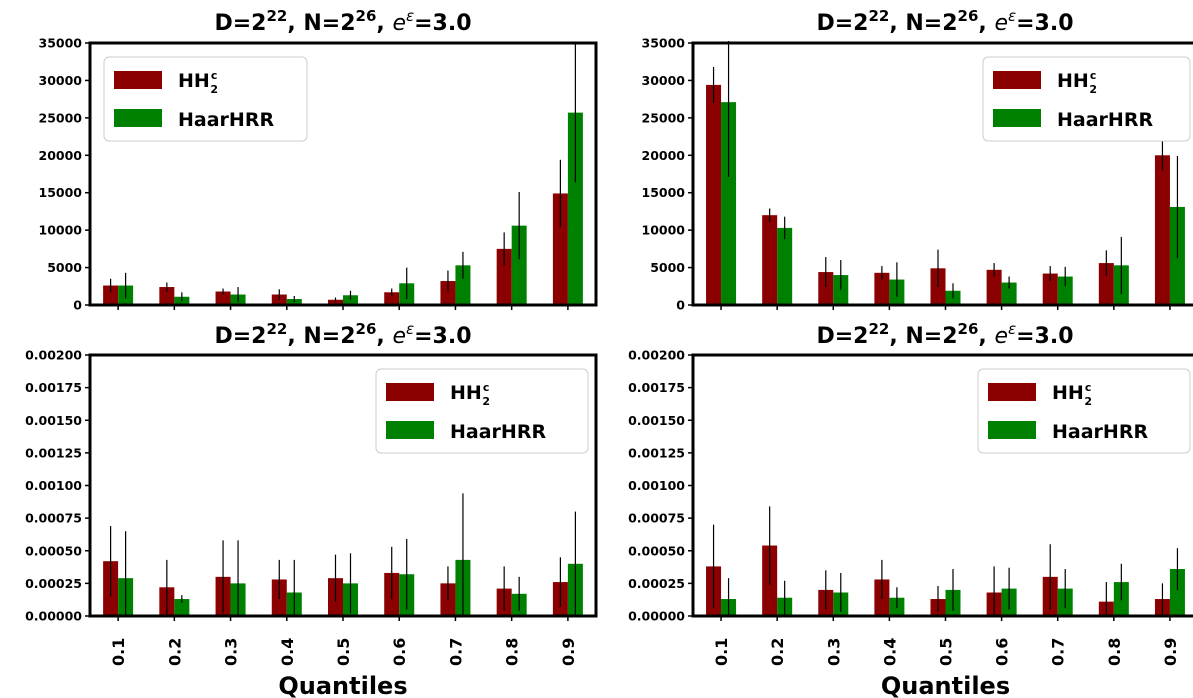  What do you see at coordinates (656, 616) in the screenshot?
I see `y-tick-label: 0.00000` at bounding box center [656, 616].